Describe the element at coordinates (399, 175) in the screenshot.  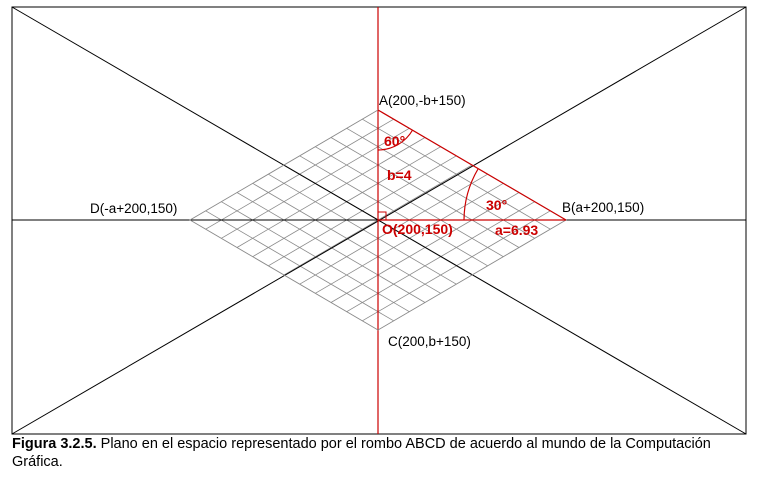
I see `b-value-label: b=4` at that location.